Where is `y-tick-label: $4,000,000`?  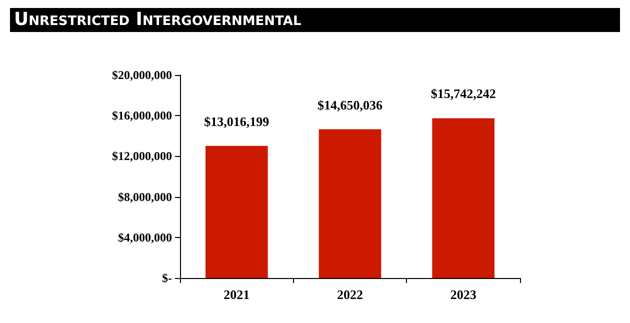
y-tick-label: $4,000,000 is located at coordinates (145, 237).